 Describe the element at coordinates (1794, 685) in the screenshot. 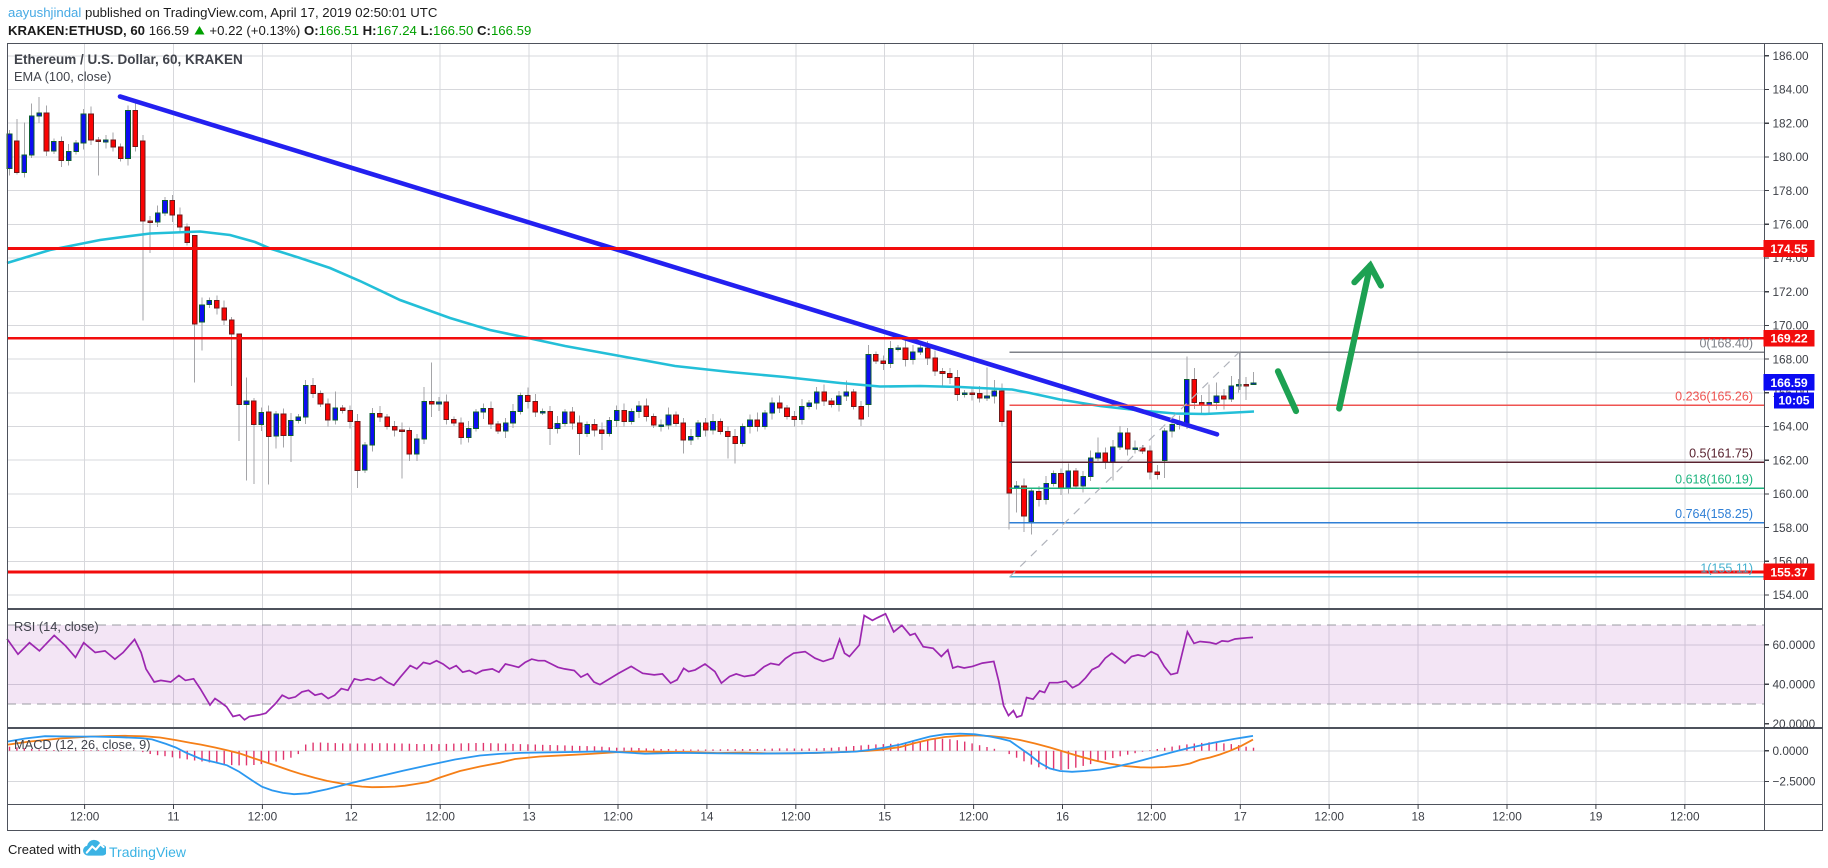

I see `svg-text: 40.0000` at that location.